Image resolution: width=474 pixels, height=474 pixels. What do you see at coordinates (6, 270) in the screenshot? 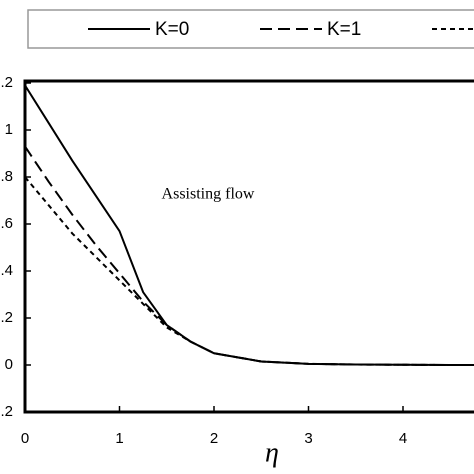
I see `y-tick-label: 0.4` at bounding box center [6, 270].